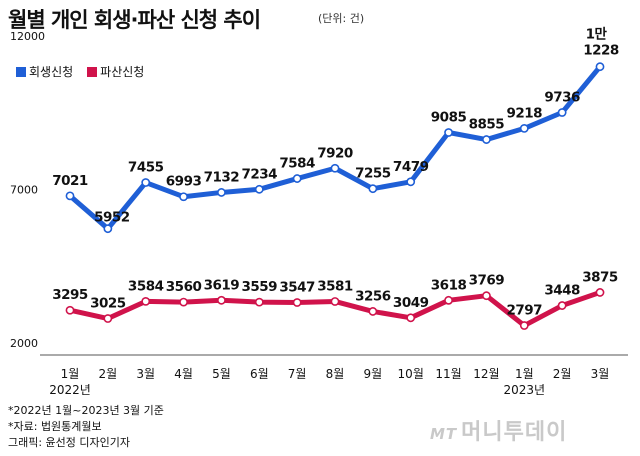 The image size is (640, 456). I want to click on data-label: 6993, so click(184, 182).